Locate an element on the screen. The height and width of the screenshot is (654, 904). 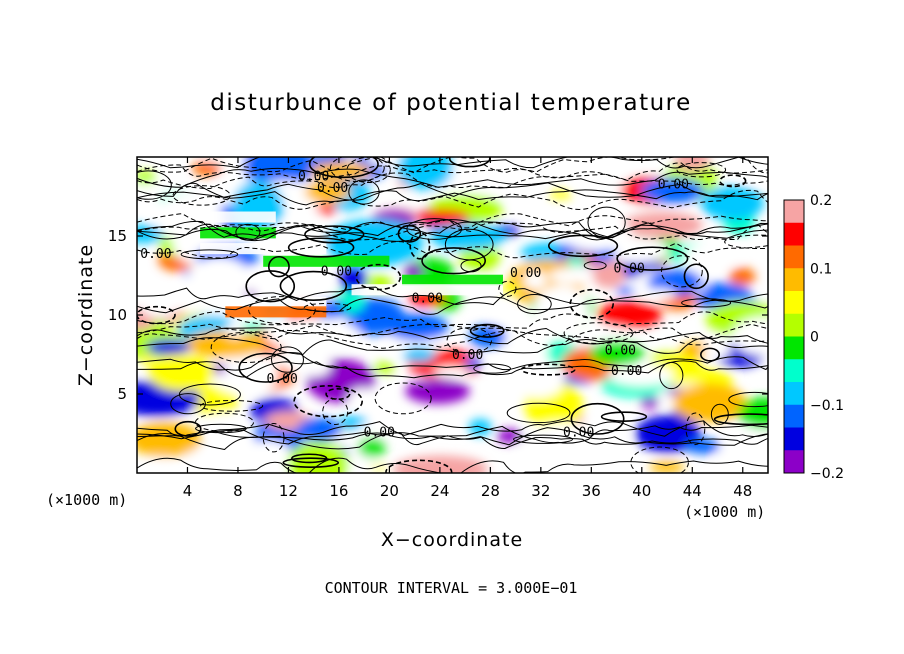
chart-title: disturbunce of potential temperature is located at coordinates (451, 103).